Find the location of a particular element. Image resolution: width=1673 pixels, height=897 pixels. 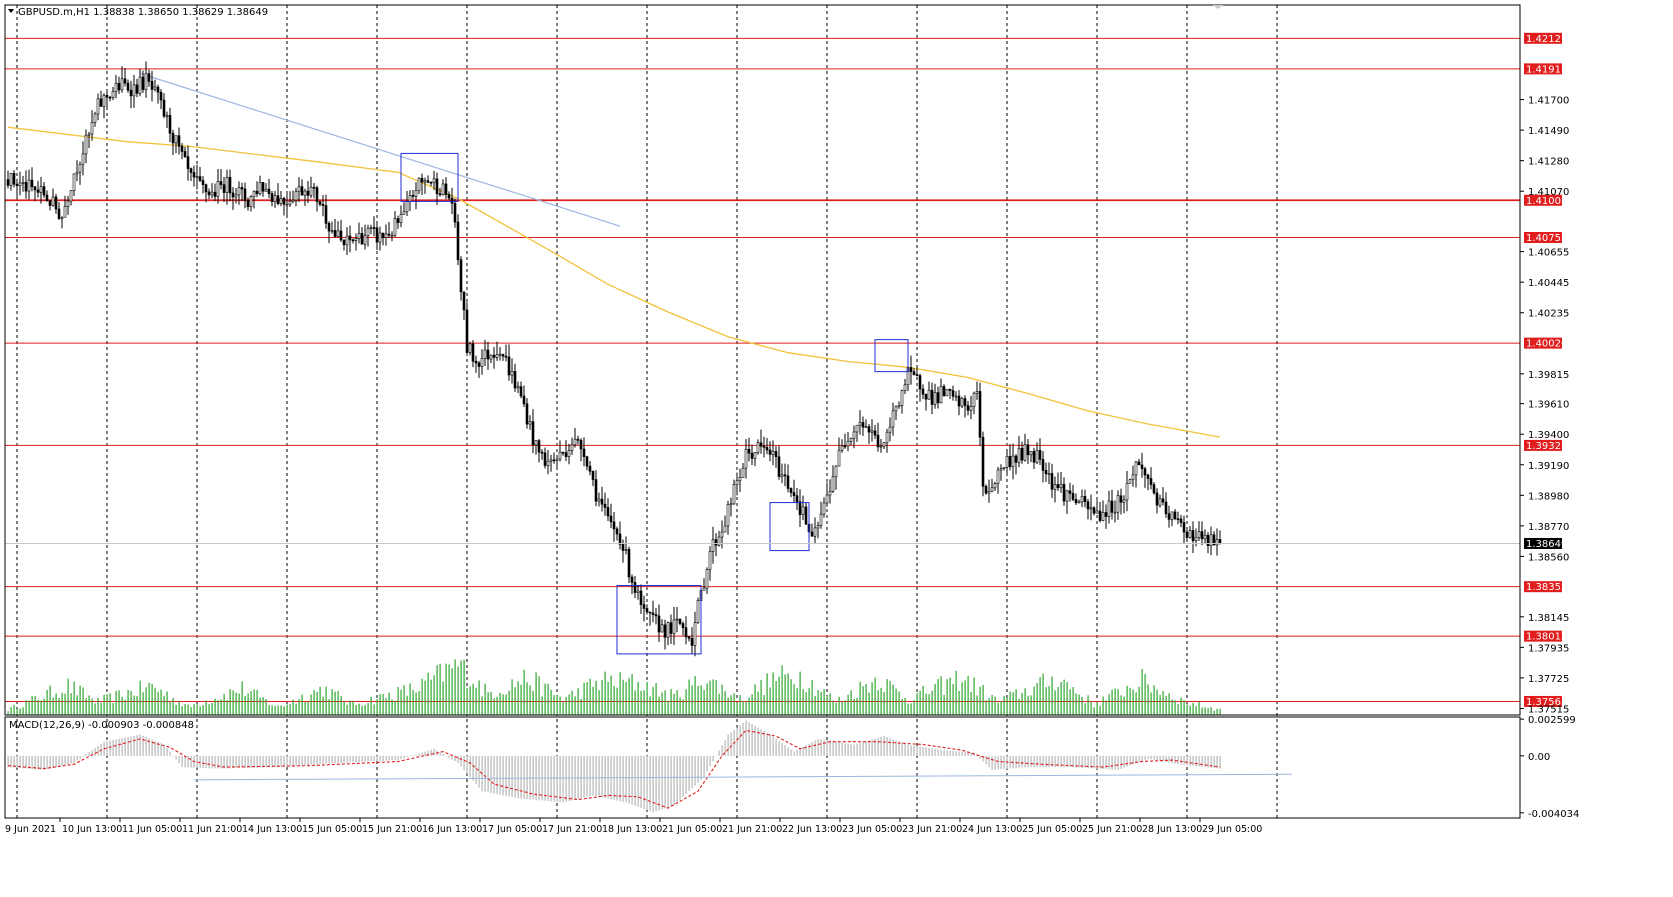

trendline is located at coordinates (380, 149).